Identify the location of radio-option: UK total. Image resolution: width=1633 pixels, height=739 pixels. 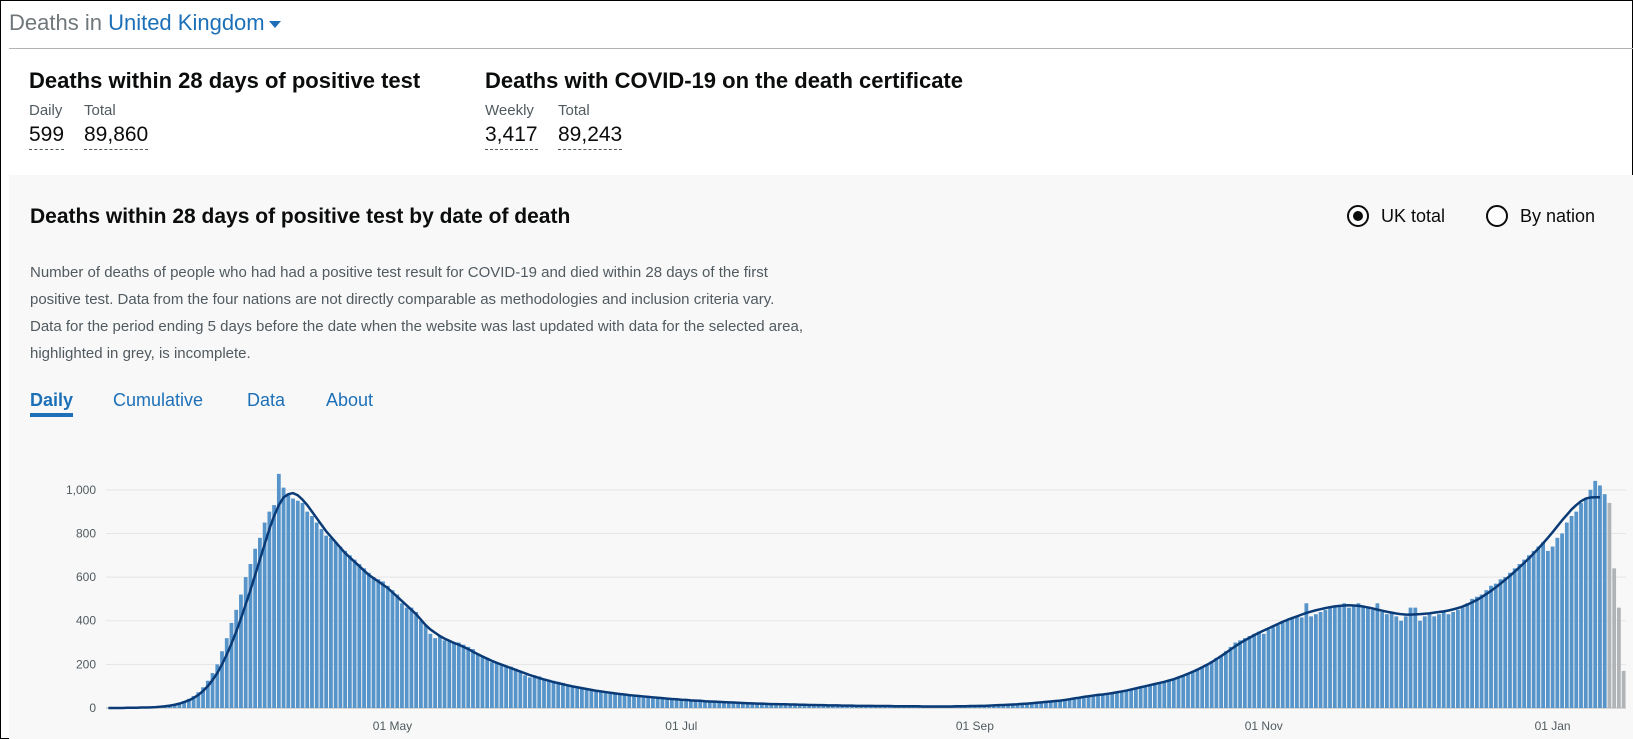
(1396, 216).